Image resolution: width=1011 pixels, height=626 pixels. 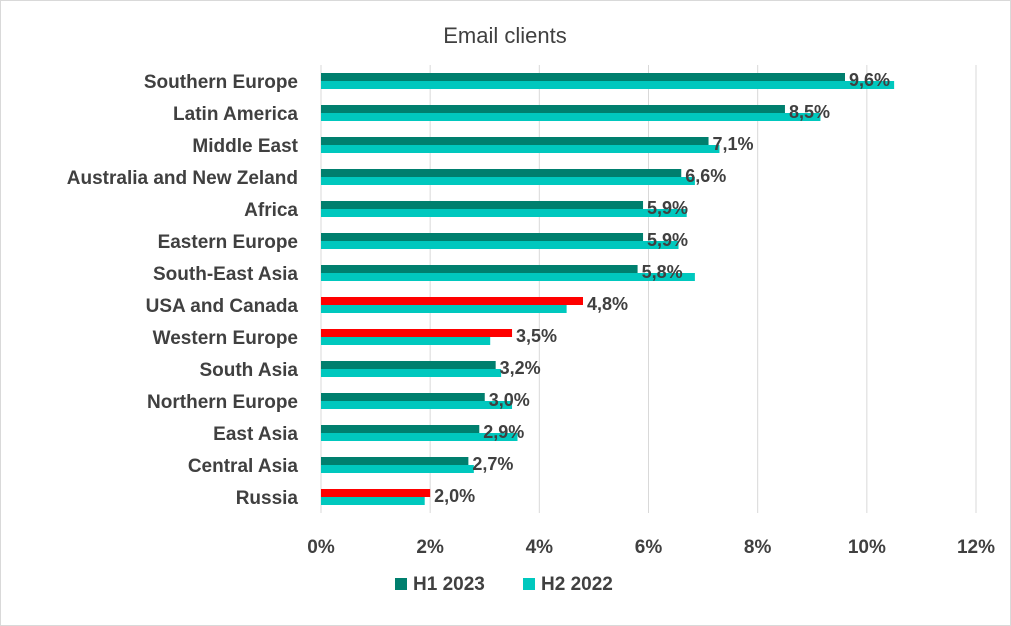 What do you see at coordinates (536, 336) in the screenshot?
I see `data-label: 3,5%` at bounding box center [536, 336].